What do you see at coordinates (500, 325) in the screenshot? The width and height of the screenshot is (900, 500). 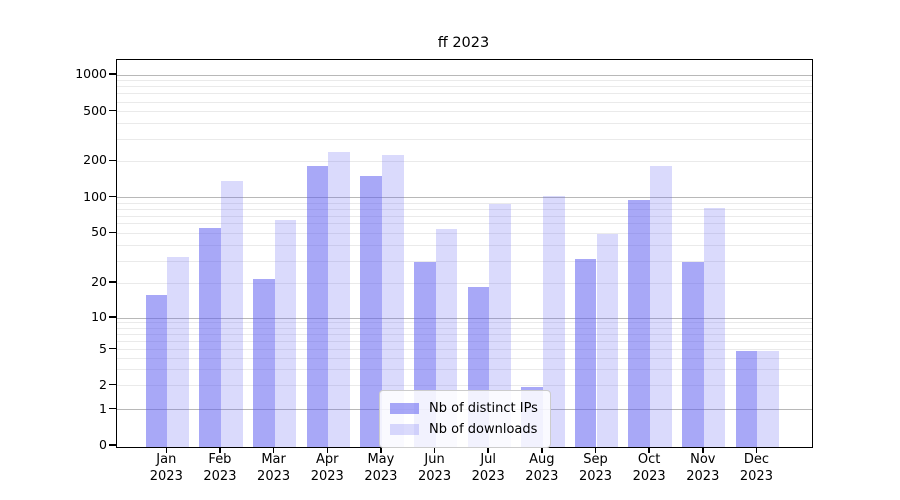 I see `bar-downloads-jul-2023` at bounding box center [500, 325].